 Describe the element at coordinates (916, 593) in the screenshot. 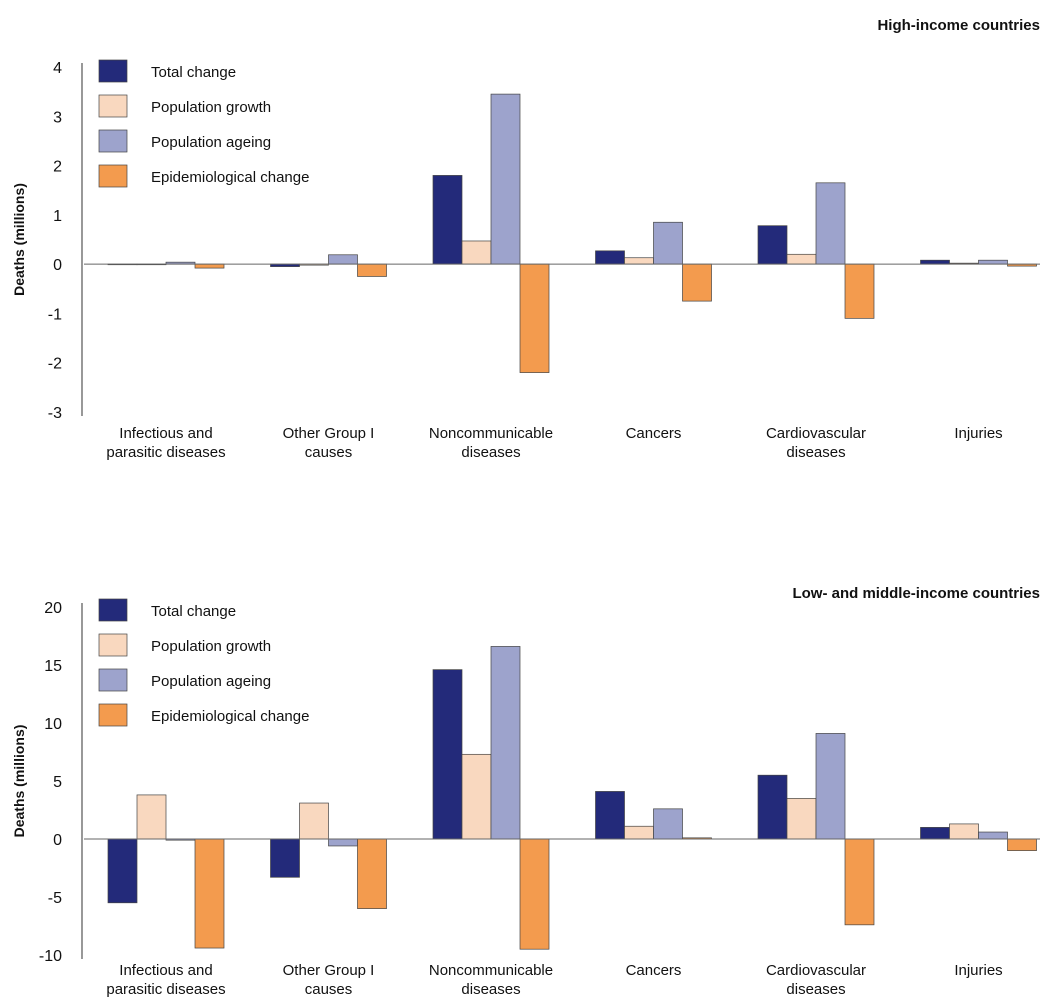

I see `chart-title: Low- and middle-income countries` at that location.